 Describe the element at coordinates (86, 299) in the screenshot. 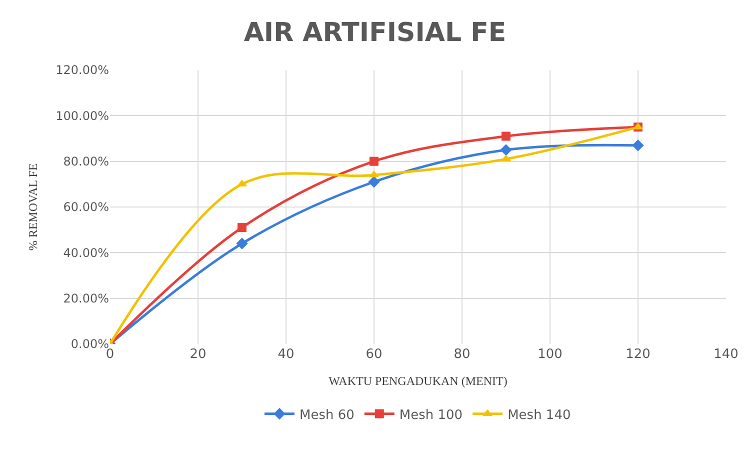

I see `y-tick-label: 20.00%` at that location.